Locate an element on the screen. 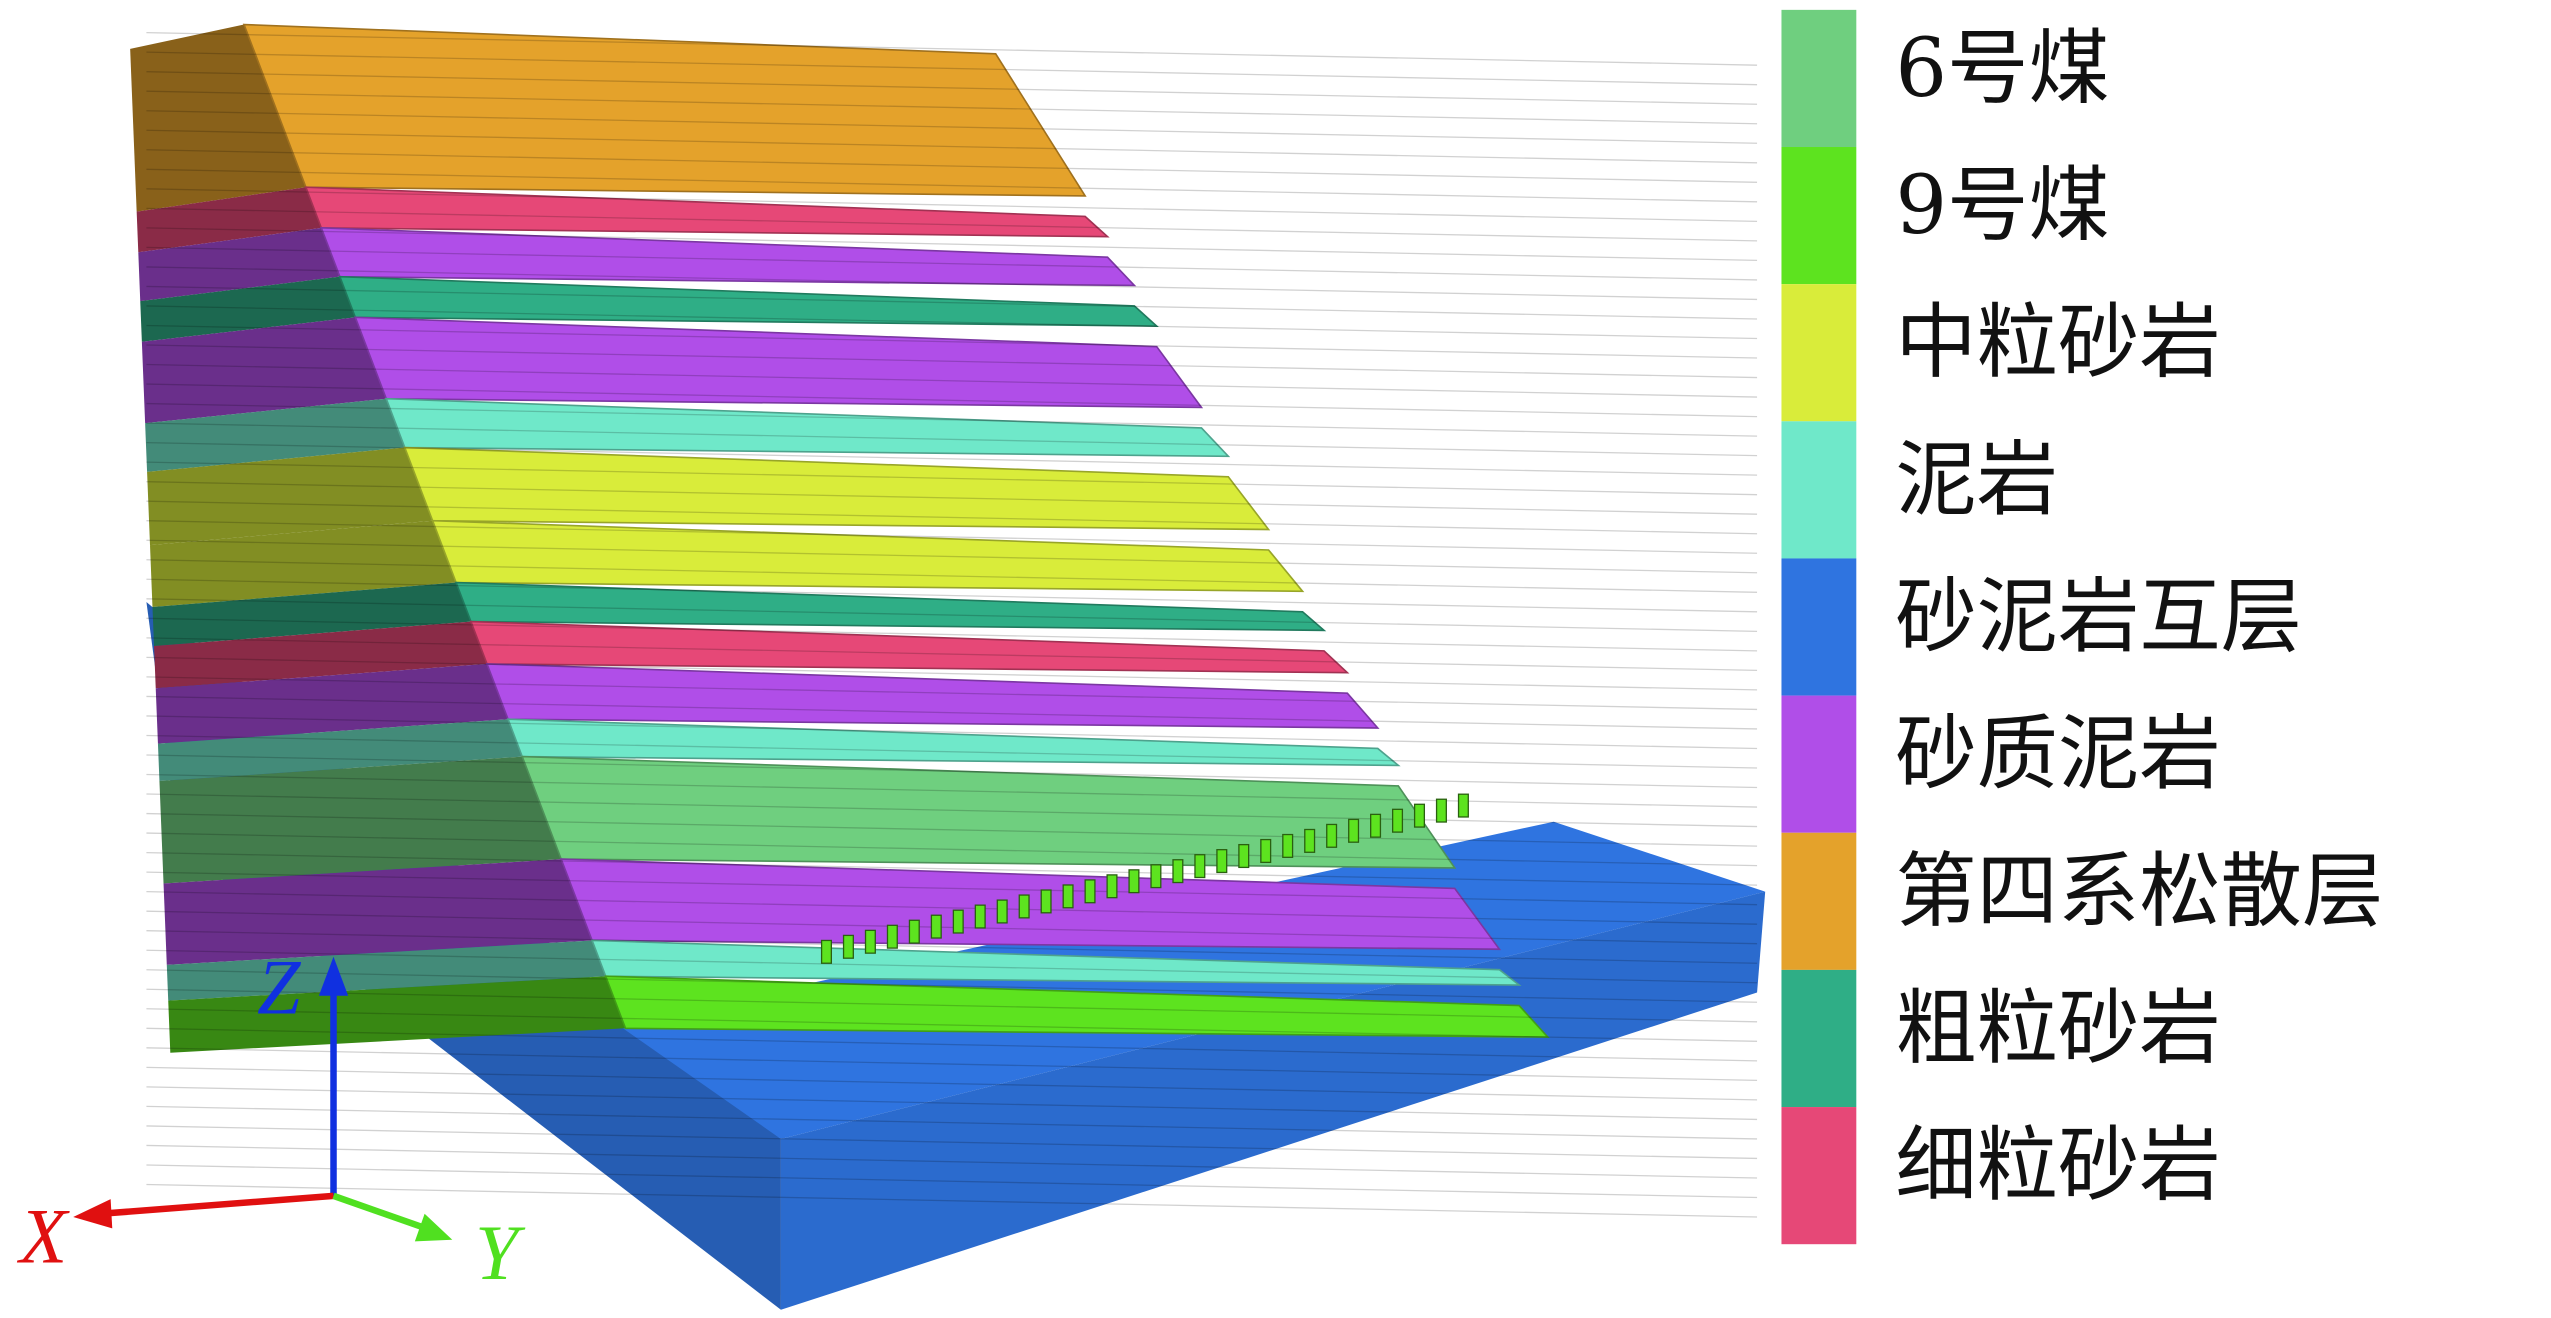  x-arrow is located at coordinates (93, 1214).